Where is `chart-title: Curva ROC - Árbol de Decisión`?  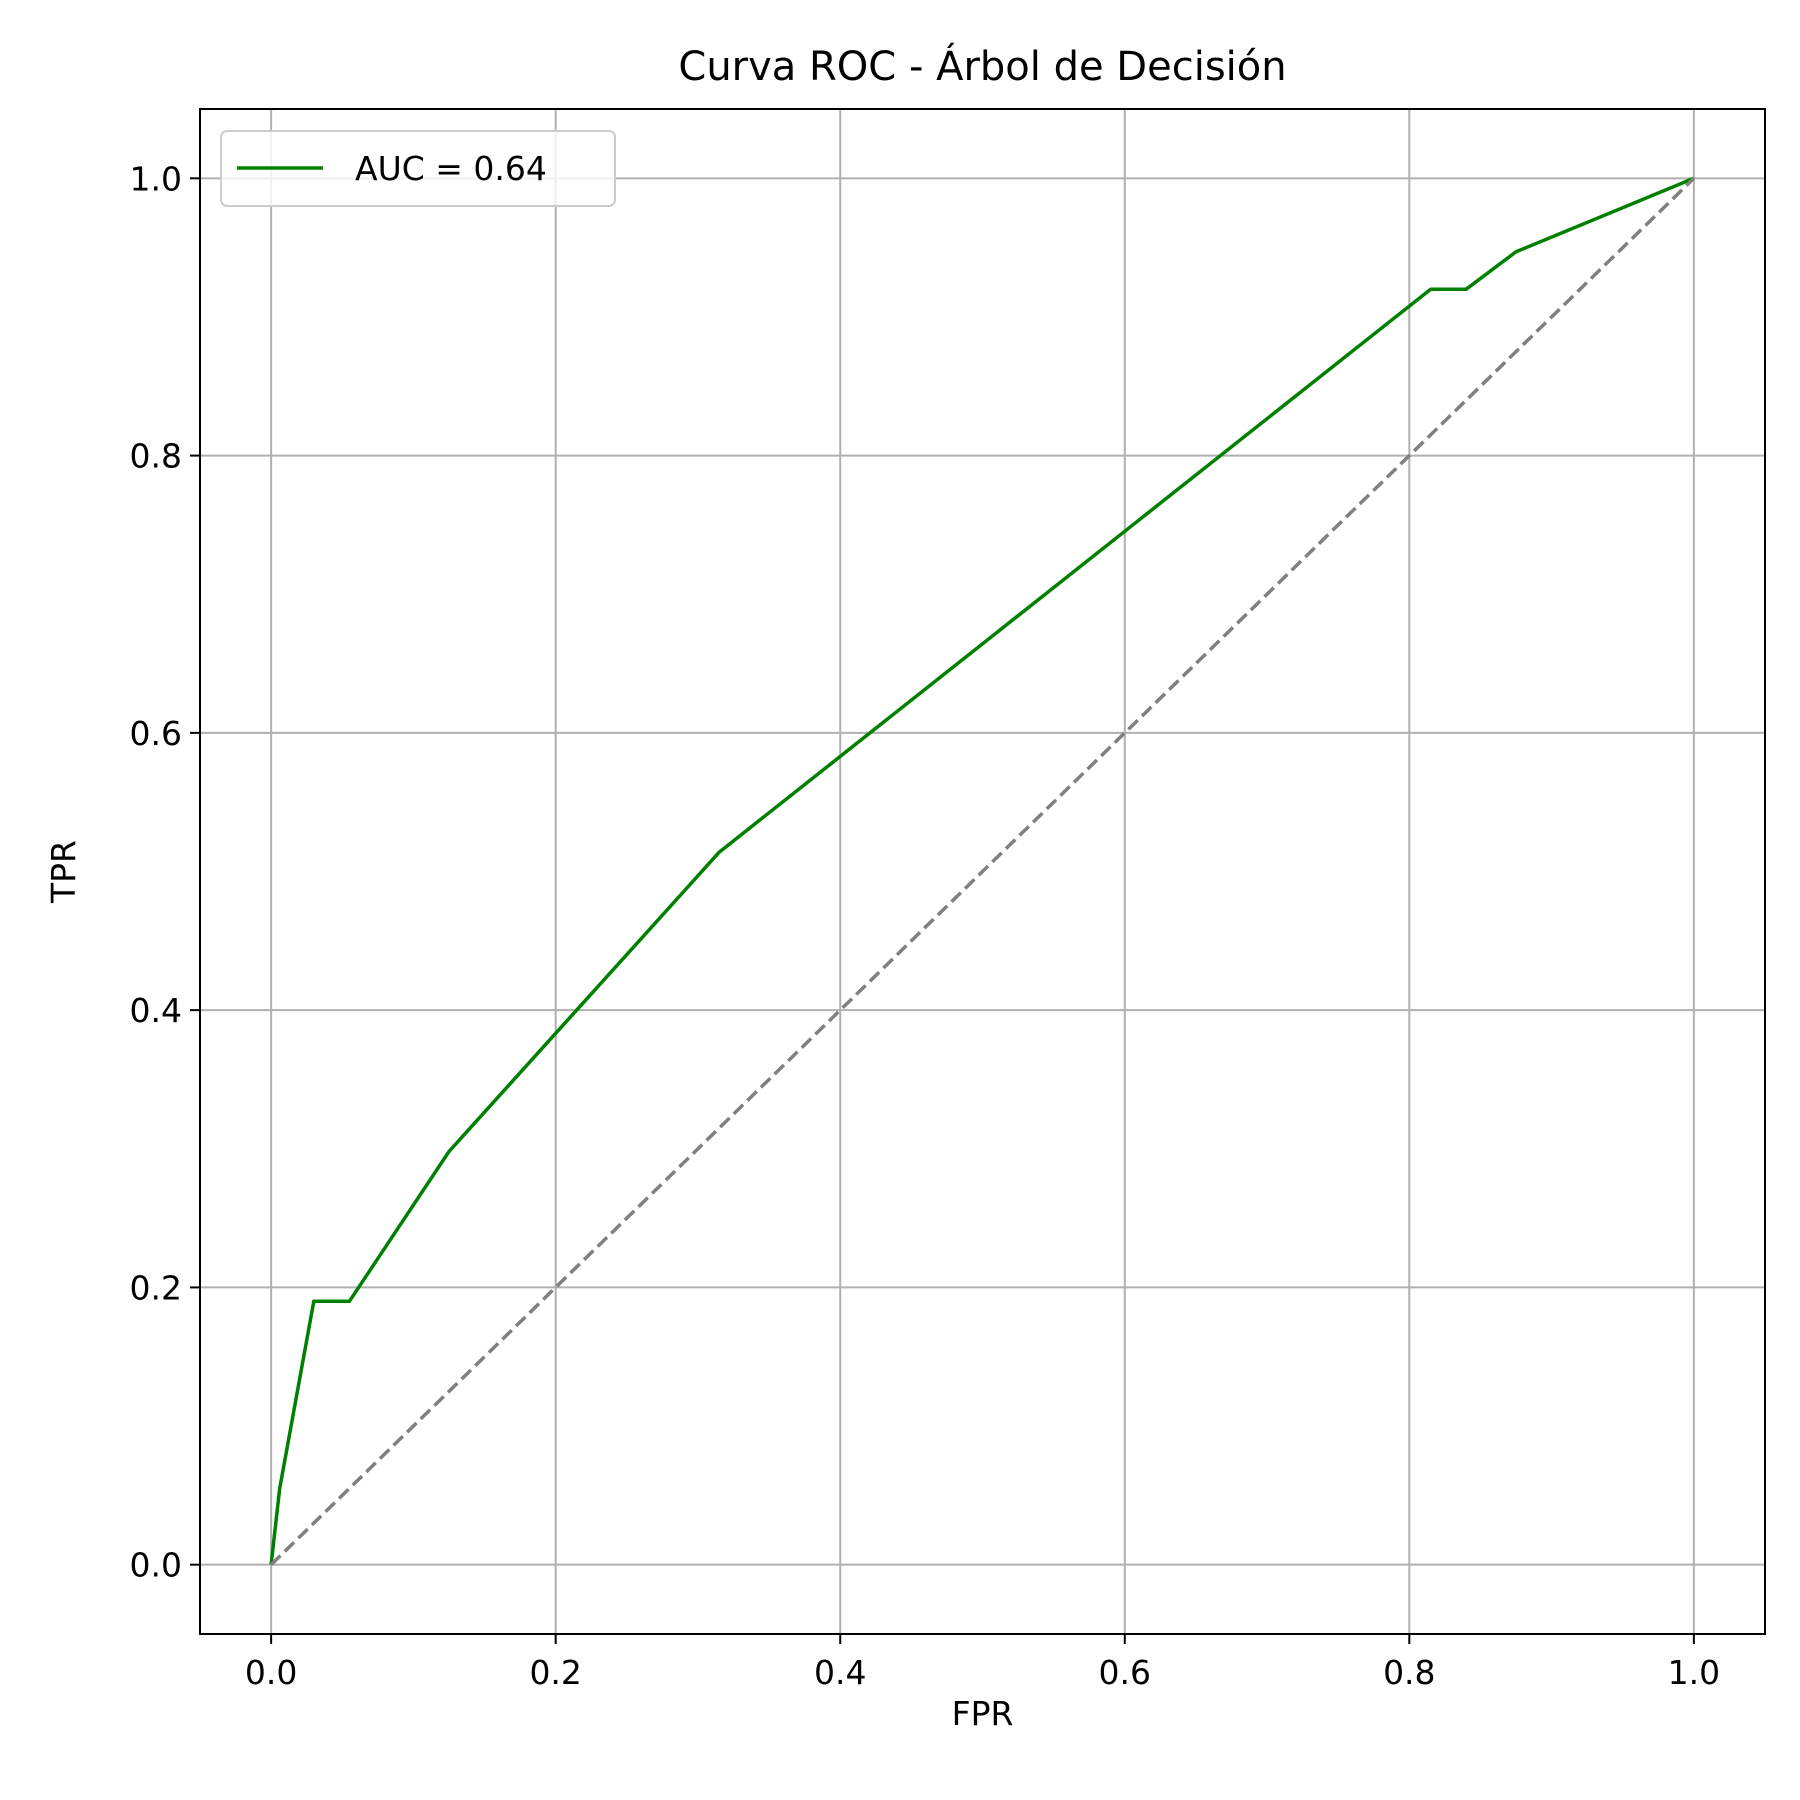 chart-title: Curva ROC - Árbol de Decisión is located at coordinates (982, 66).